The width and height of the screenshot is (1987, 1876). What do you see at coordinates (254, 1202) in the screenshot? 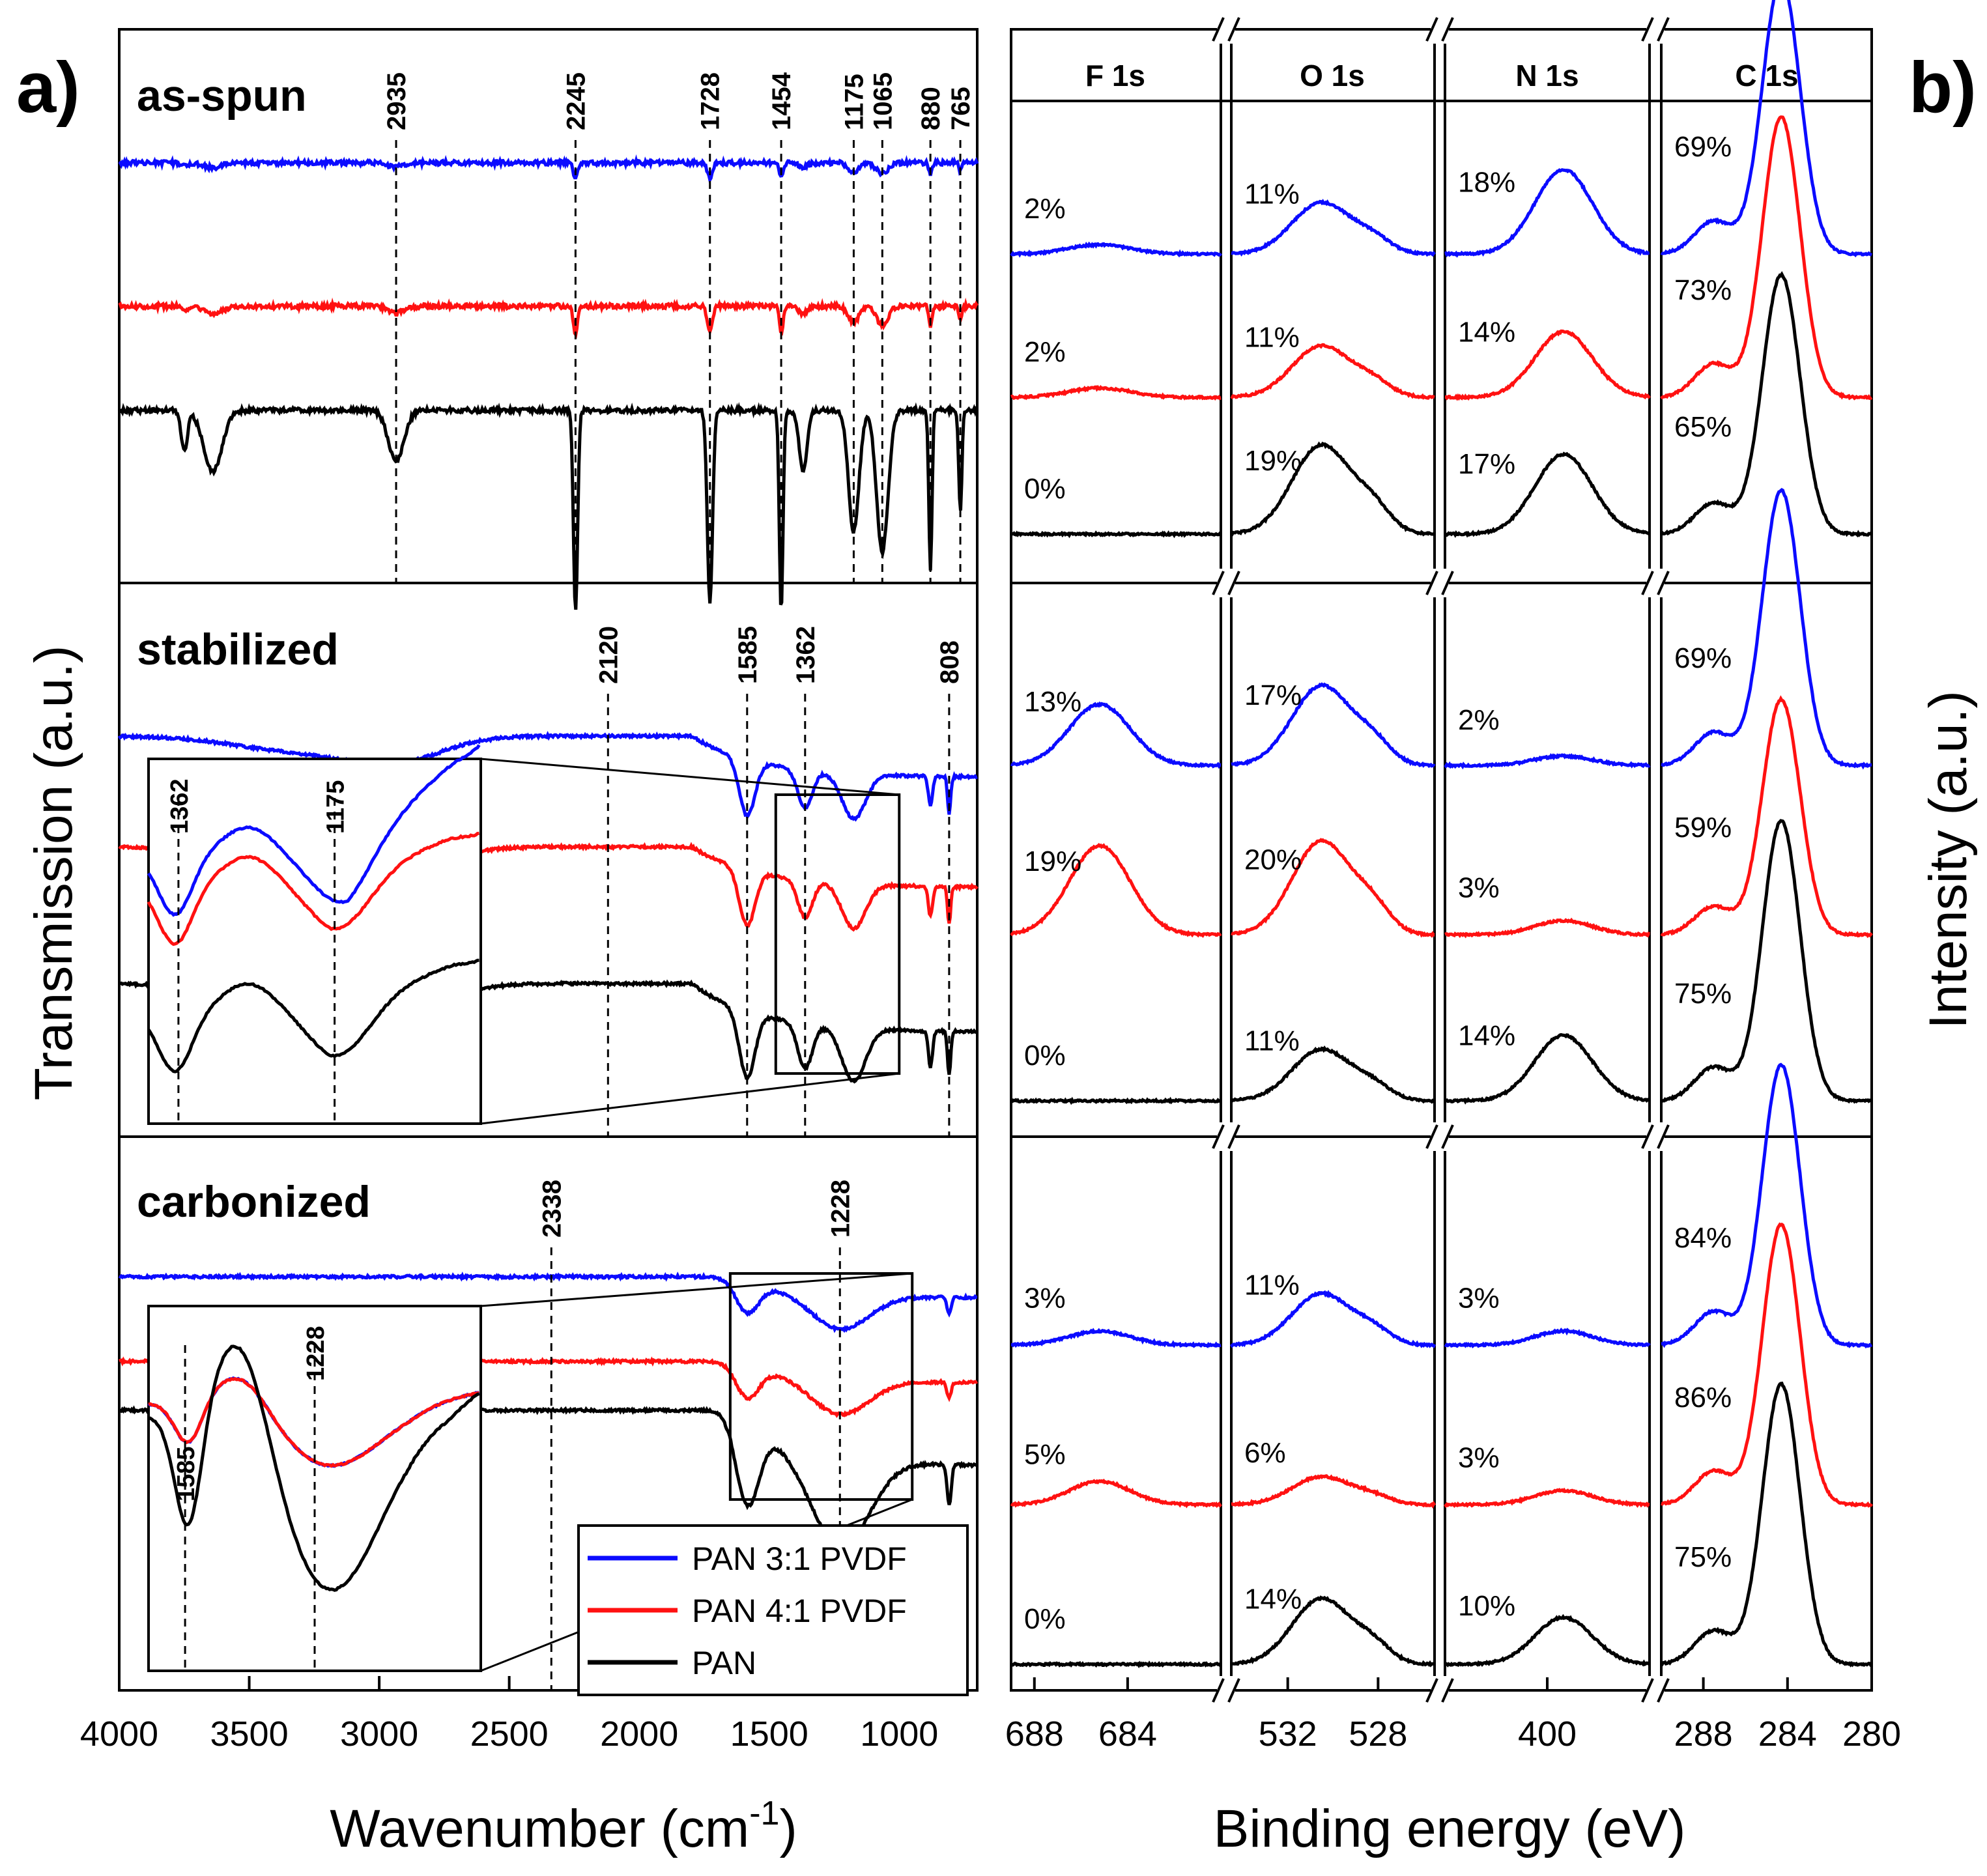
I see `panel-title-carbonized: carbonized` at bounding box center [254, 1202].